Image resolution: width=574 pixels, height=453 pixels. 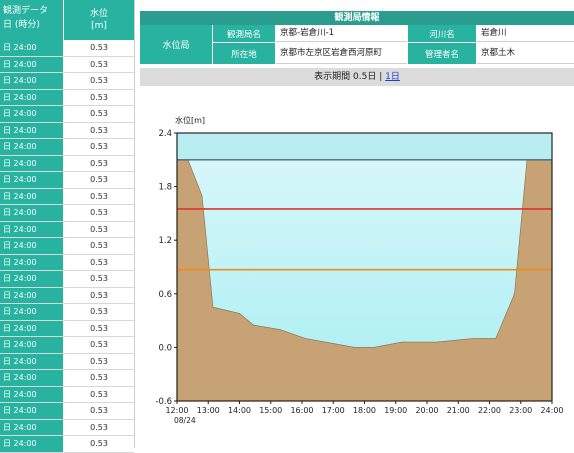 I want to click on y-tick-label: 1.2, so click(x=165, y=241).